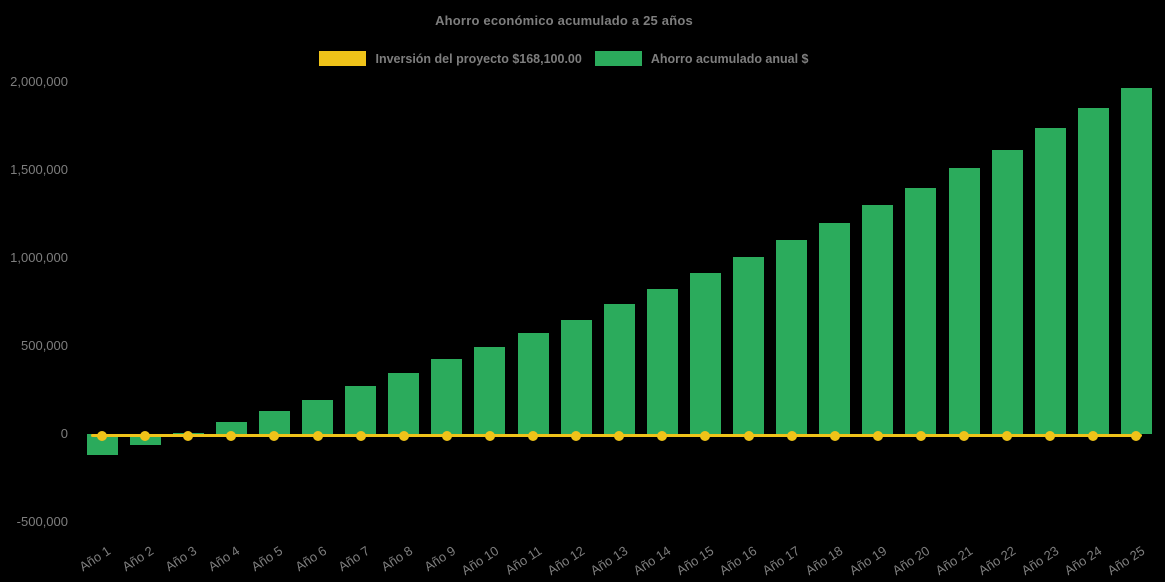  What do you see at coordinates (39, 257) in the screenshot?
I see `y-axis-tick-label: 1,000,000` at bounding box center [39, 257].